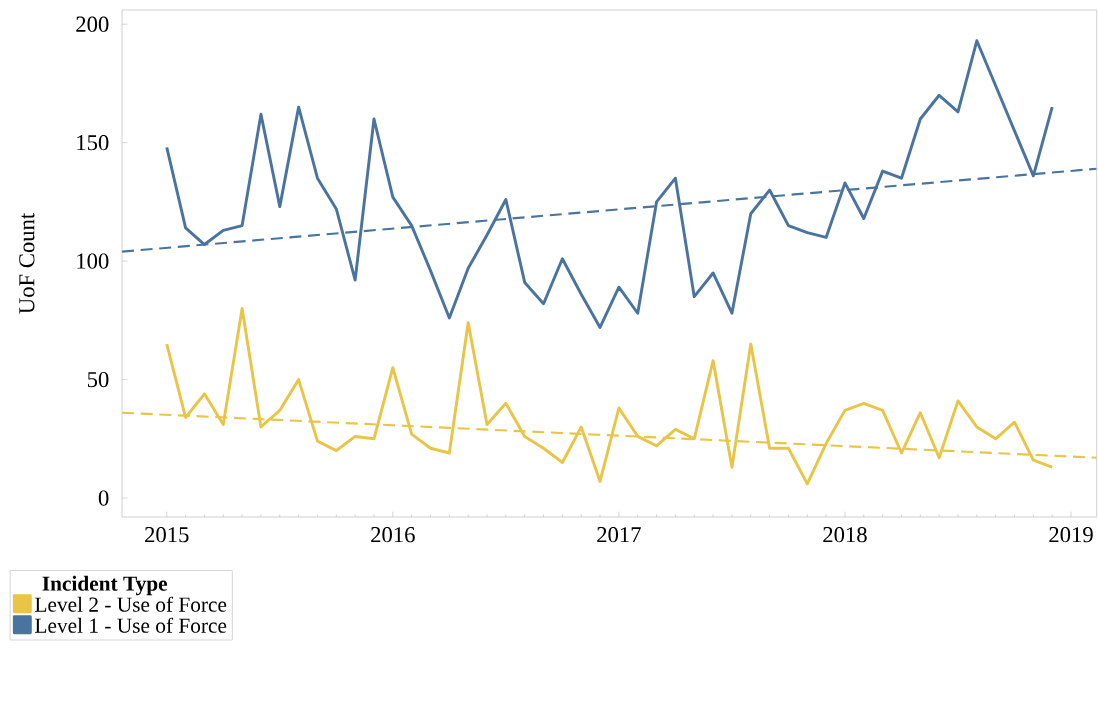 This screenshot has height=705, width=1098. What do you see at coordinates (393, 535) in the screenshot?
I see `x-tick-label: 2016` at bounding box center [393, 535].